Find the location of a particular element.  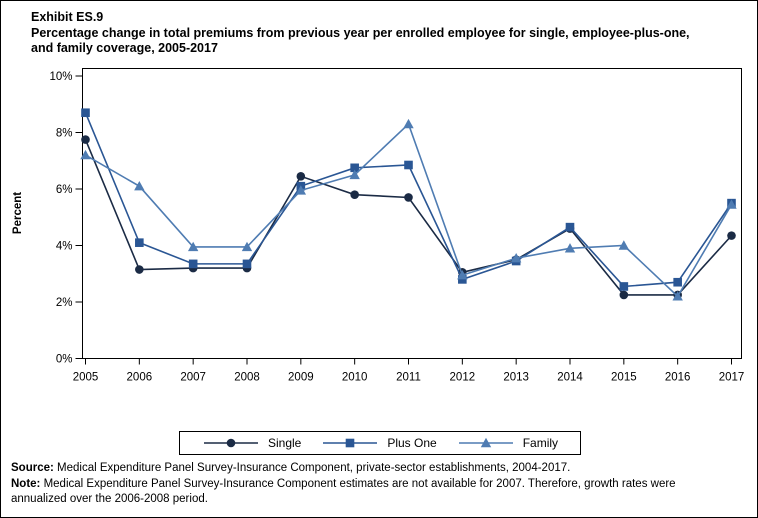

data-point-family-2016 is located at coordinates (677, 296).